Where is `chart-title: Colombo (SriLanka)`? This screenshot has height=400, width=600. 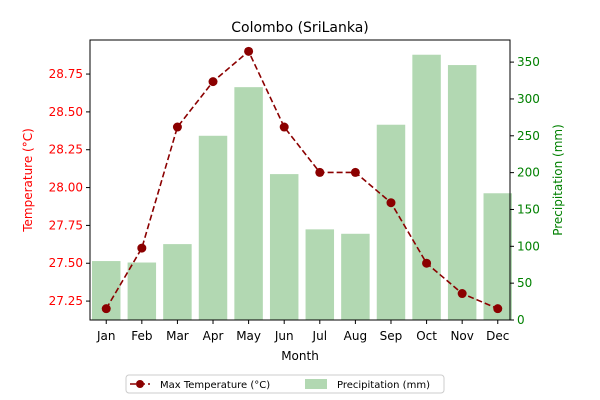
chart-title: Colombo (SriLanka) is located at coordinates (299, 28).